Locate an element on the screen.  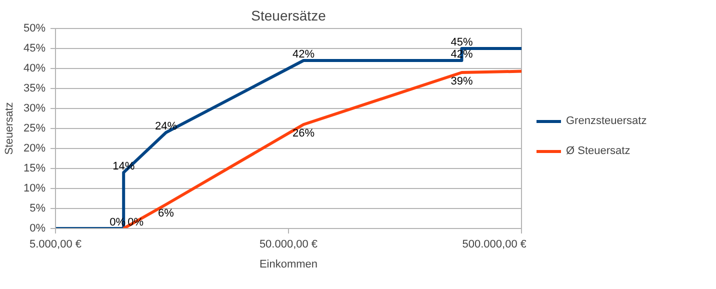
y-tick-label: 50% is located at coordinates (34, 28).